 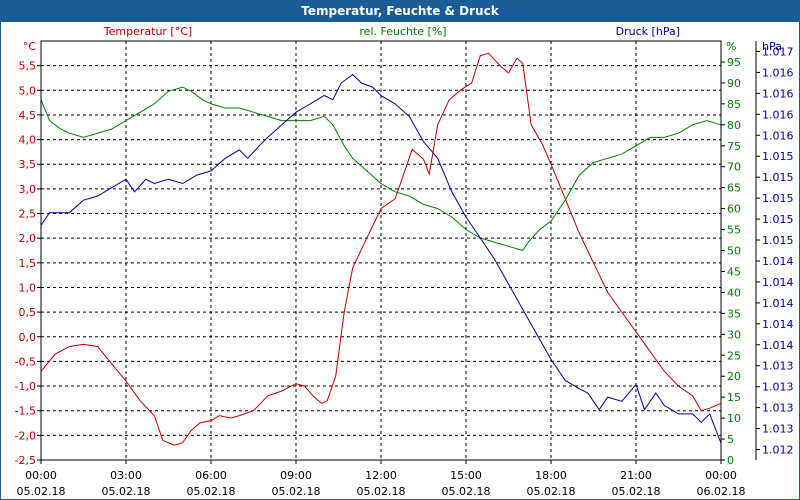 I want to click on temperature-tick-label: -0,5, so click(x=25, y=361).